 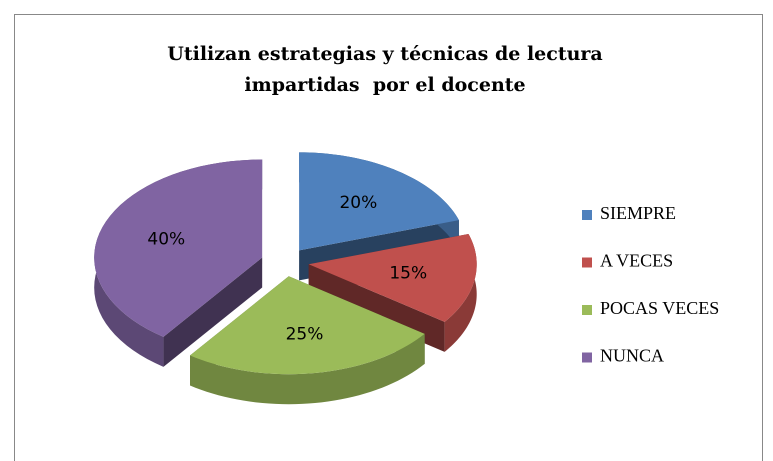 What do you see at coordinates (166, 239) in the screenshot?
I see `data-label: 40%` at bounding box center [166, 239].